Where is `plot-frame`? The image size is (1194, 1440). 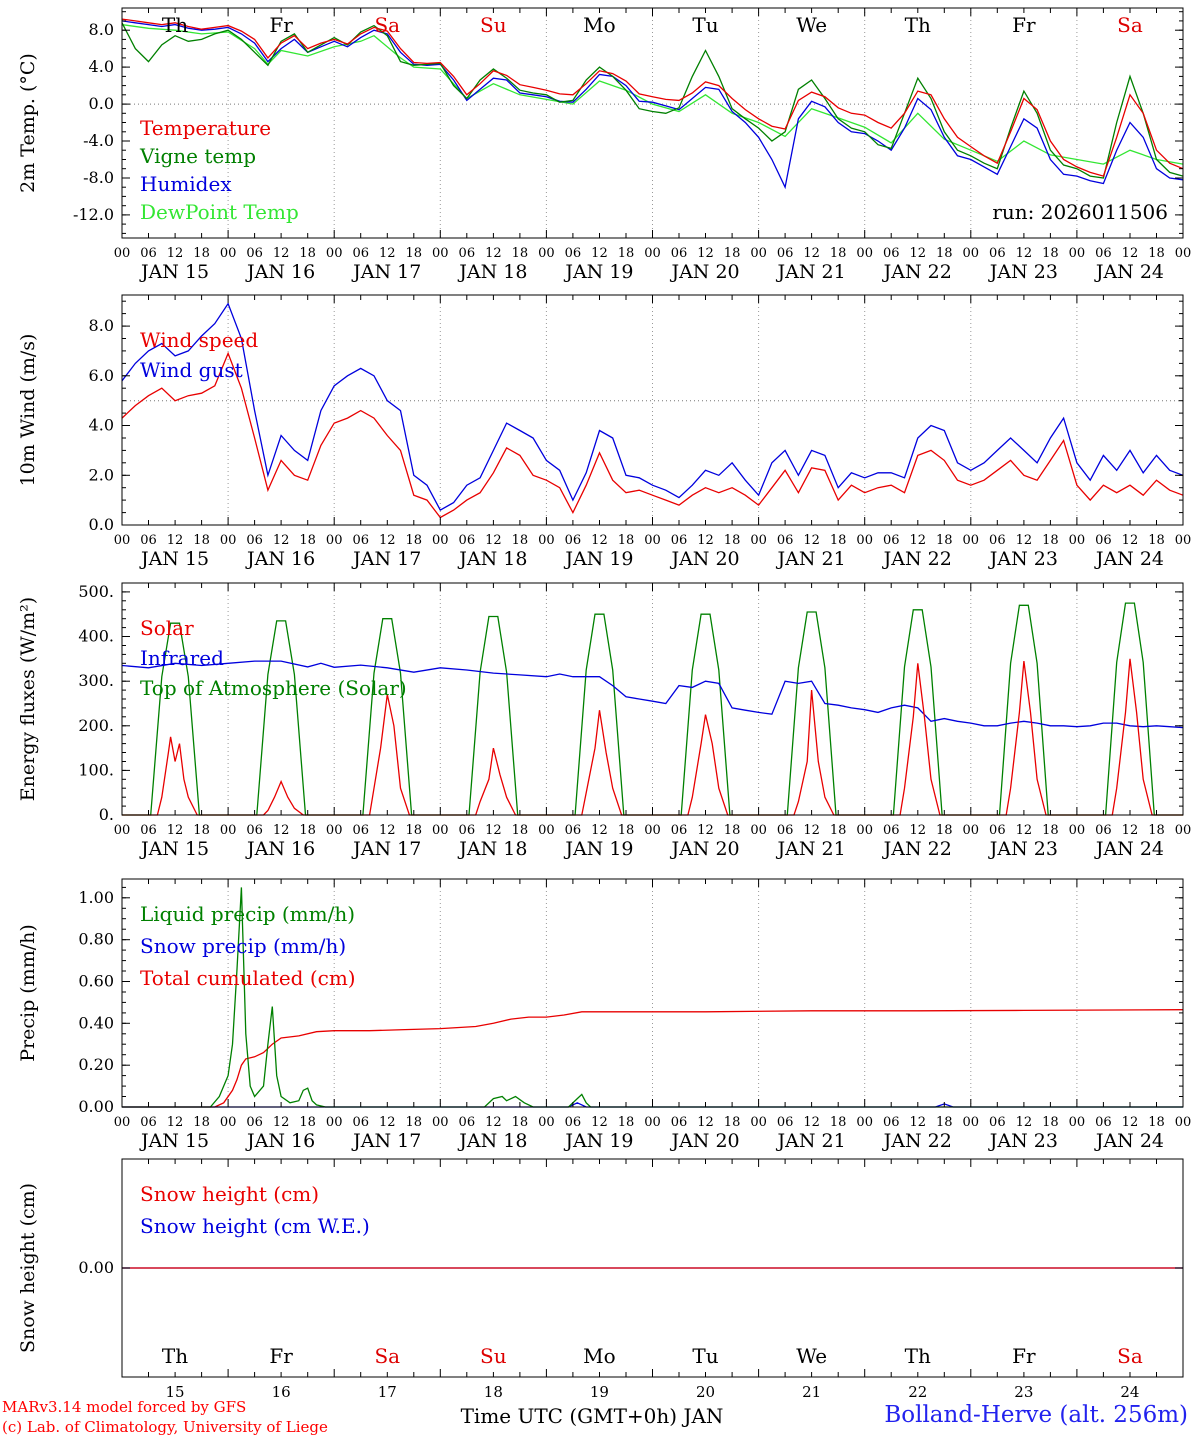
plot-frame is located at coordinates (652, 410).